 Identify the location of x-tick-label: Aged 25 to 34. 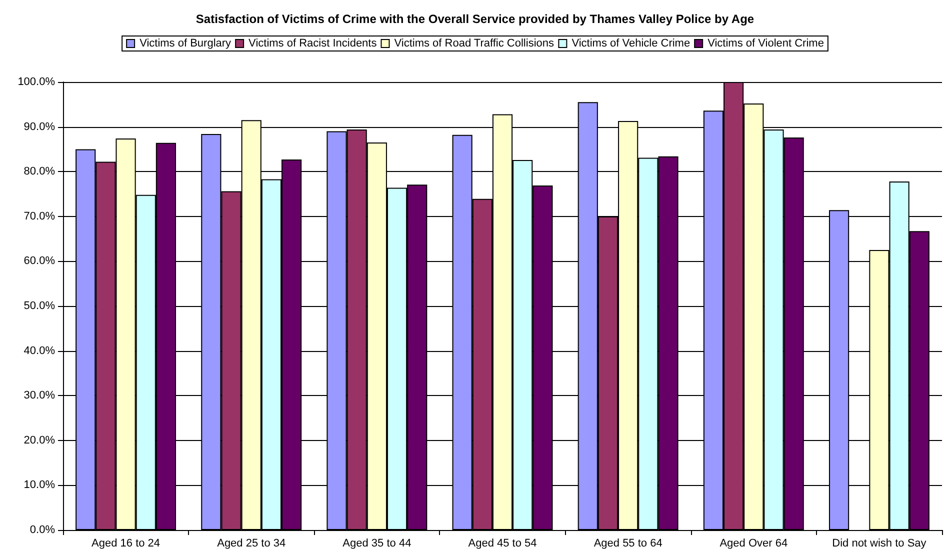
(251, 544).